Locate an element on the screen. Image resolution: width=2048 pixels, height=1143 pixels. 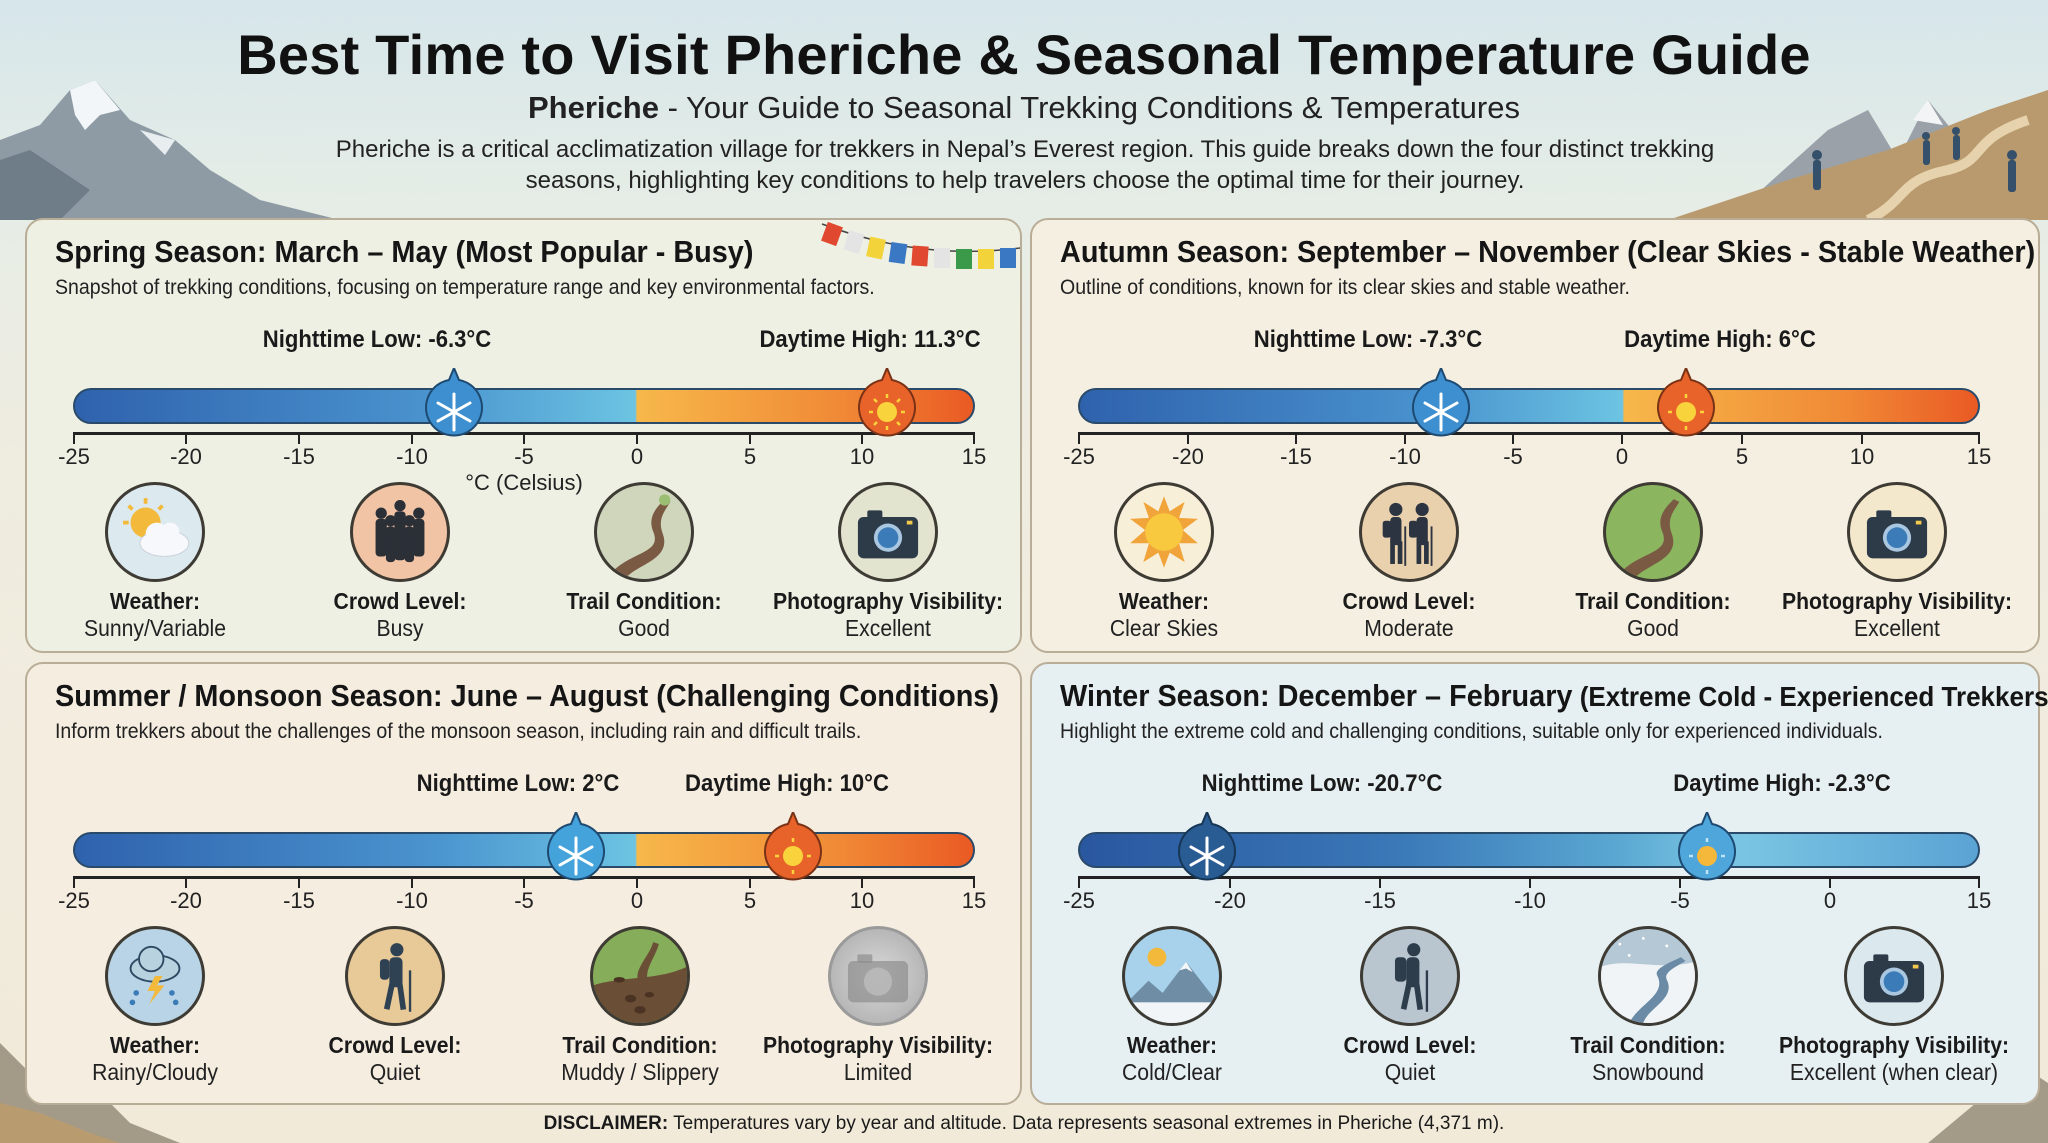
summer-trail: Trail Condition: Muddy / Slippery is located at coordinates (640, 1006).